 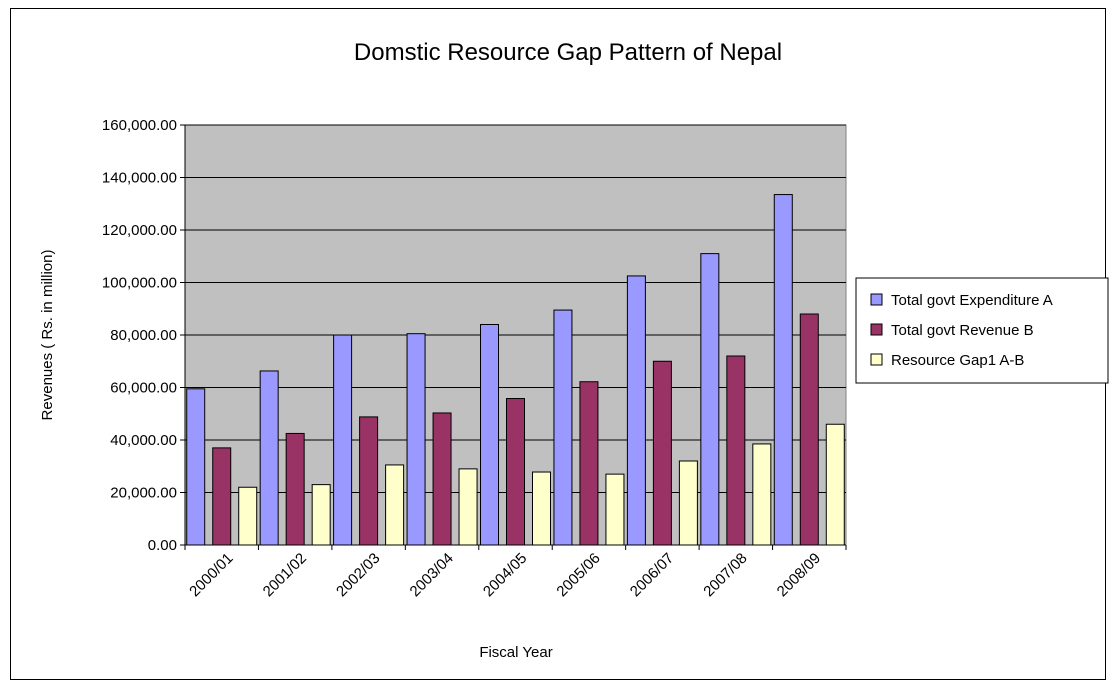 What do you see at coordinates (162, 545) in the screenshot?
I see `y-tick-label: 0.00` at bounding box center [162, 545].